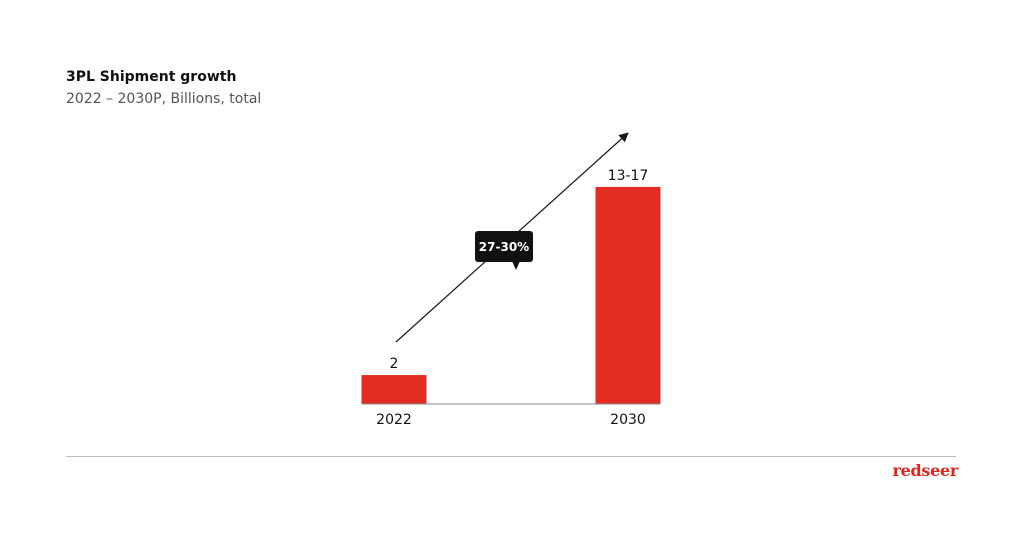 The image size is (1024, 545). I want to click on chart-title: 3PL Shipment growth, so click(151, 77).